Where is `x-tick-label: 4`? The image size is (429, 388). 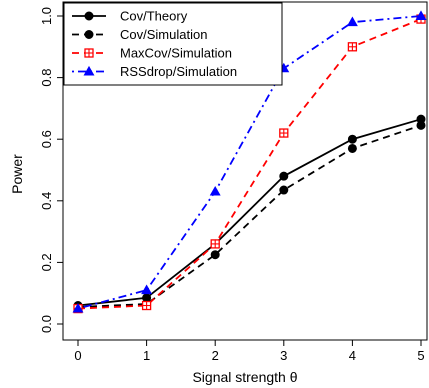
x-tick-label: 4 is located at coordinates (352, 355).